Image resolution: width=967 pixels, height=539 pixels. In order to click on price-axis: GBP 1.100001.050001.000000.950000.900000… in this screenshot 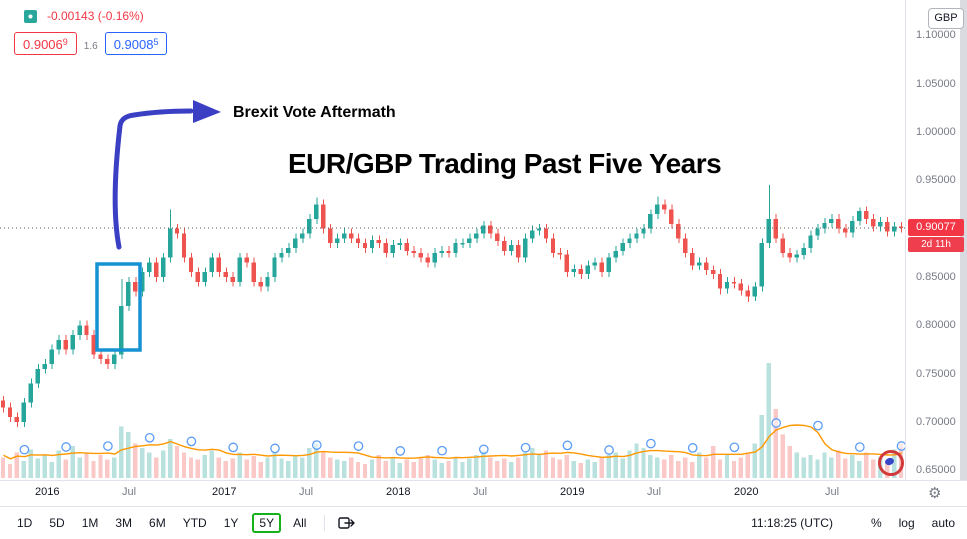, I will do `click(936, 240)`.